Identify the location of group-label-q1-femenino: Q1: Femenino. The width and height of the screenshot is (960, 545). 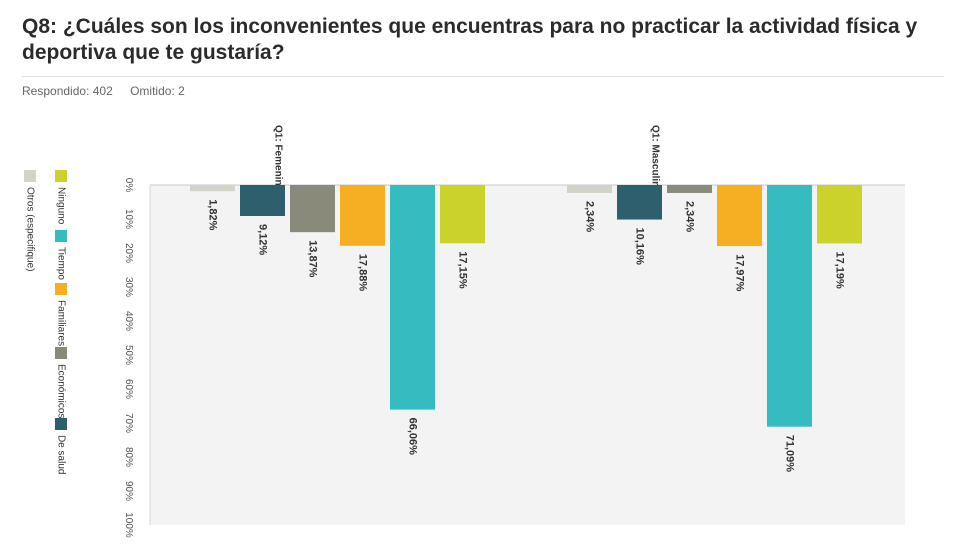
(278, 158).